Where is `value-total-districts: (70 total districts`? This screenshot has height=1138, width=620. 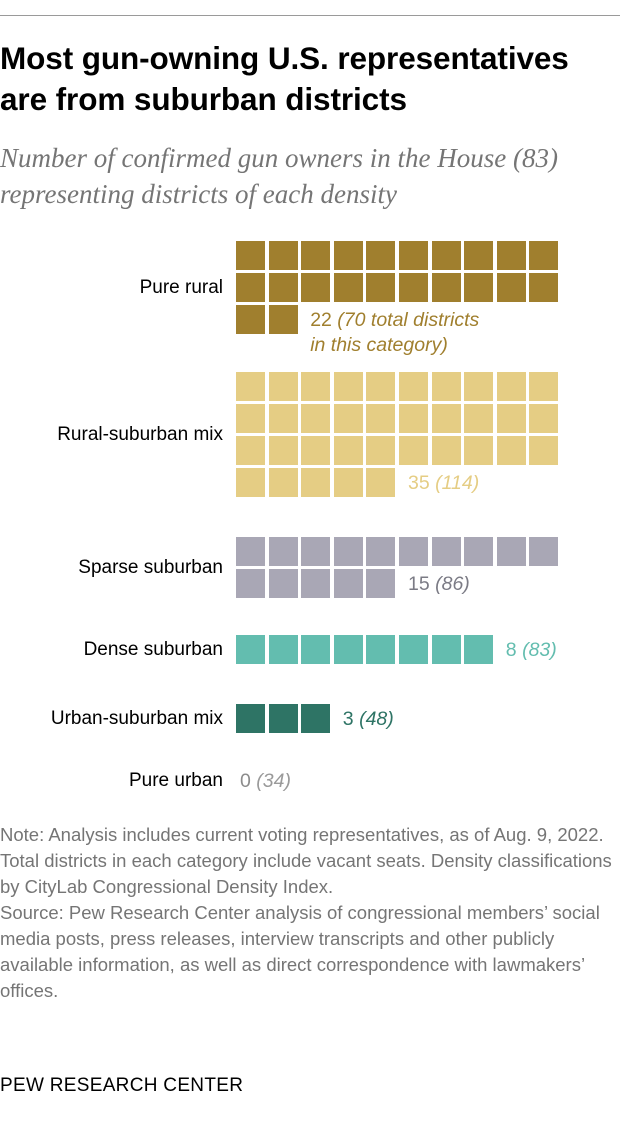
value-total-districts: (70 total districts is located at coordinates (405, 319).